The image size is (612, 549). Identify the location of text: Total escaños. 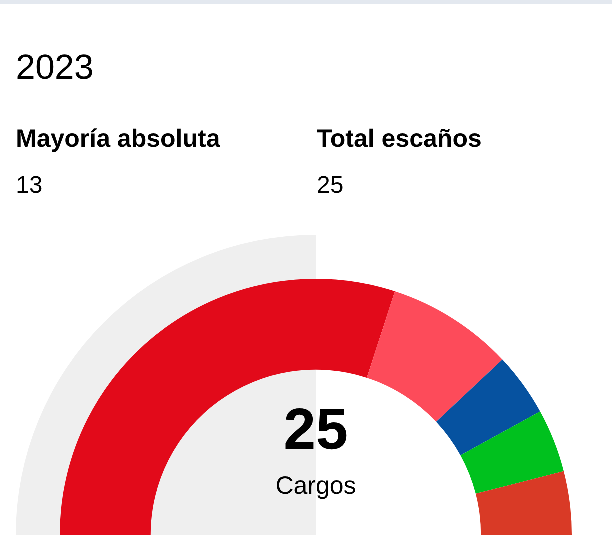
(399, 139).